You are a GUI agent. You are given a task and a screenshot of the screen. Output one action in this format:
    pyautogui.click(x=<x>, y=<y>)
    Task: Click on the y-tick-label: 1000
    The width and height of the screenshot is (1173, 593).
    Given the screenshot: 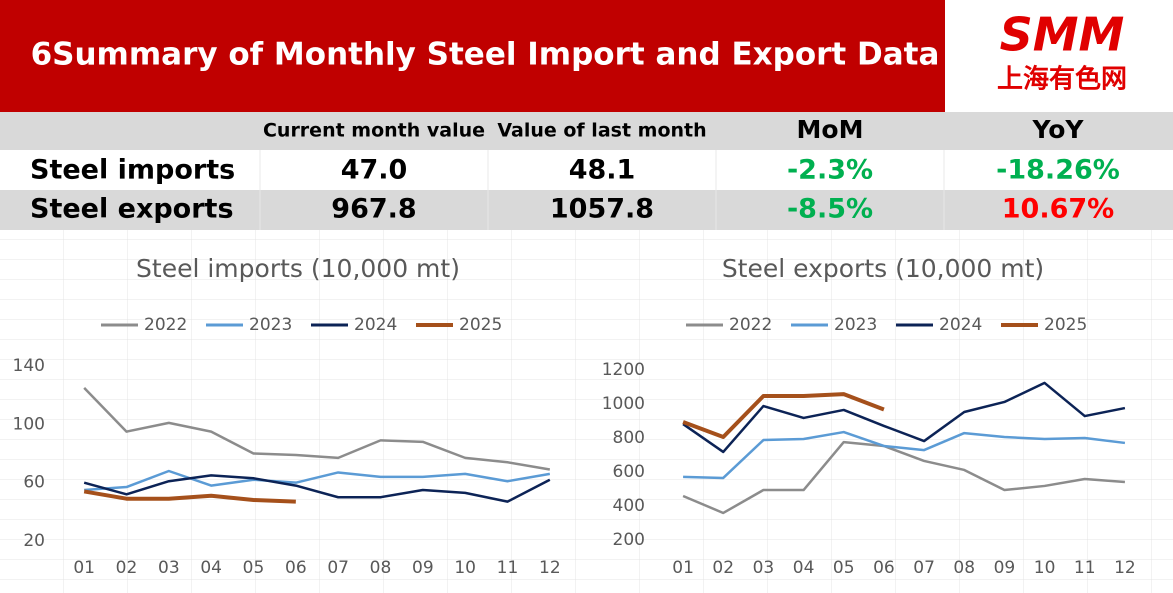 What is the action you would take?
    pyautogui.click(x=623, y=404)
    